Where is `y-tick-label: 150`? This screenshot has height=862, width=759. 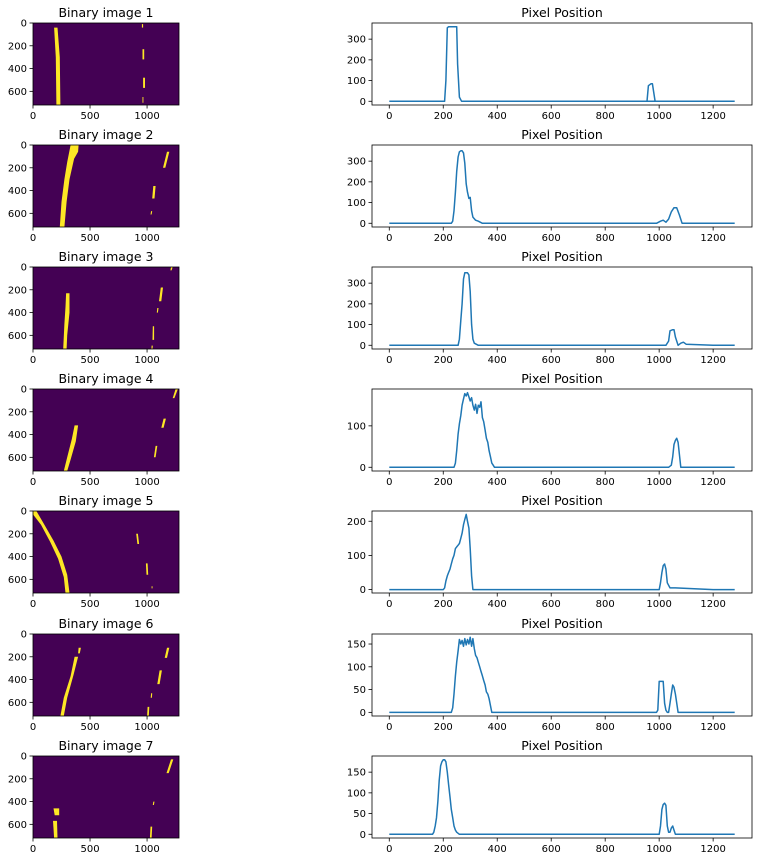
y-tick-label: 150 is located at coordinates (356, 645).